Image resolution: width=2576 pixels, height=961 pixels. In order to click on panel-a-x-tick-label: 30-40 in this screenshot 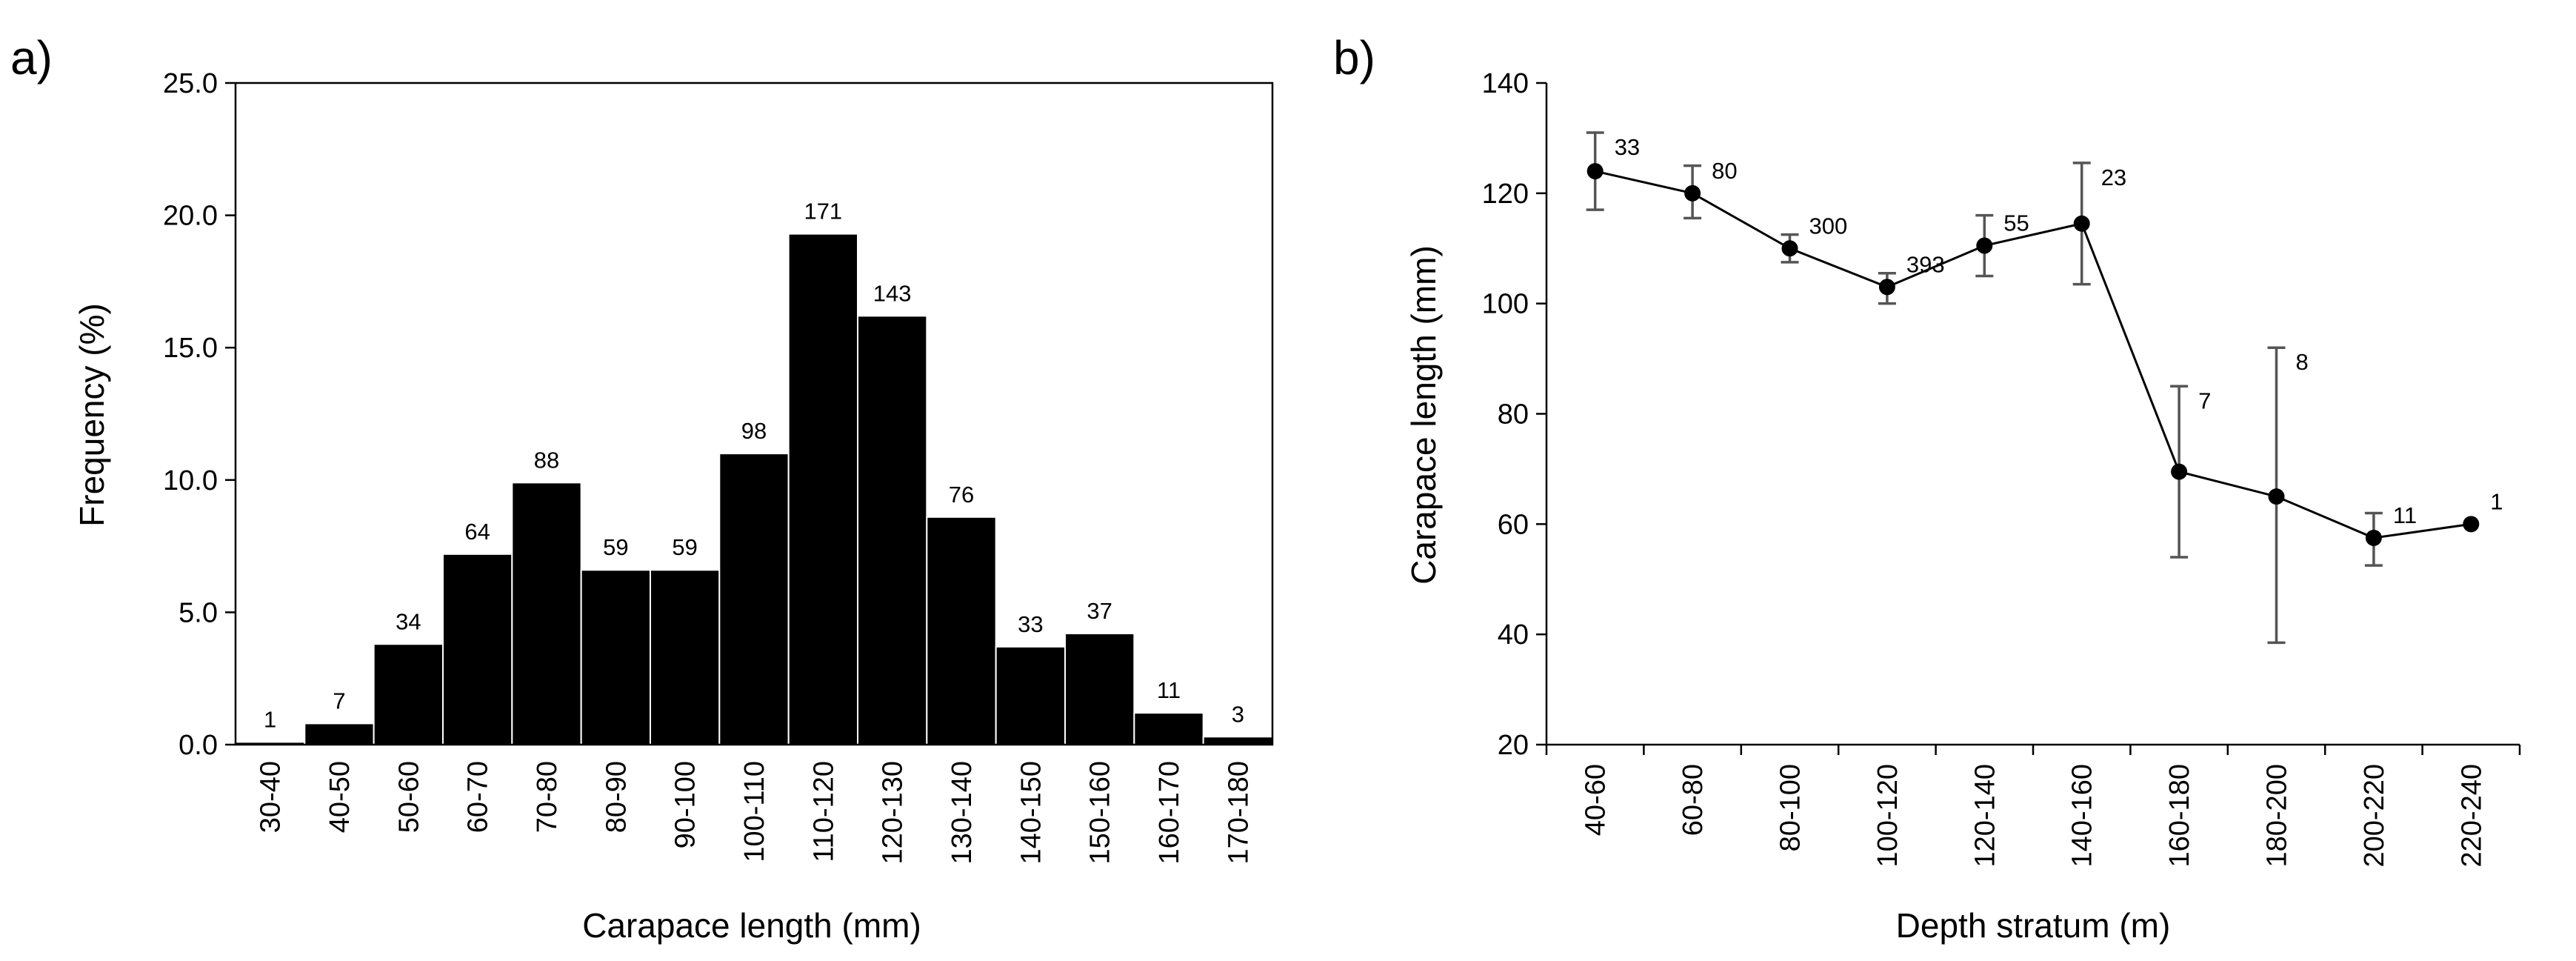, I will do `click(271, 797)`.